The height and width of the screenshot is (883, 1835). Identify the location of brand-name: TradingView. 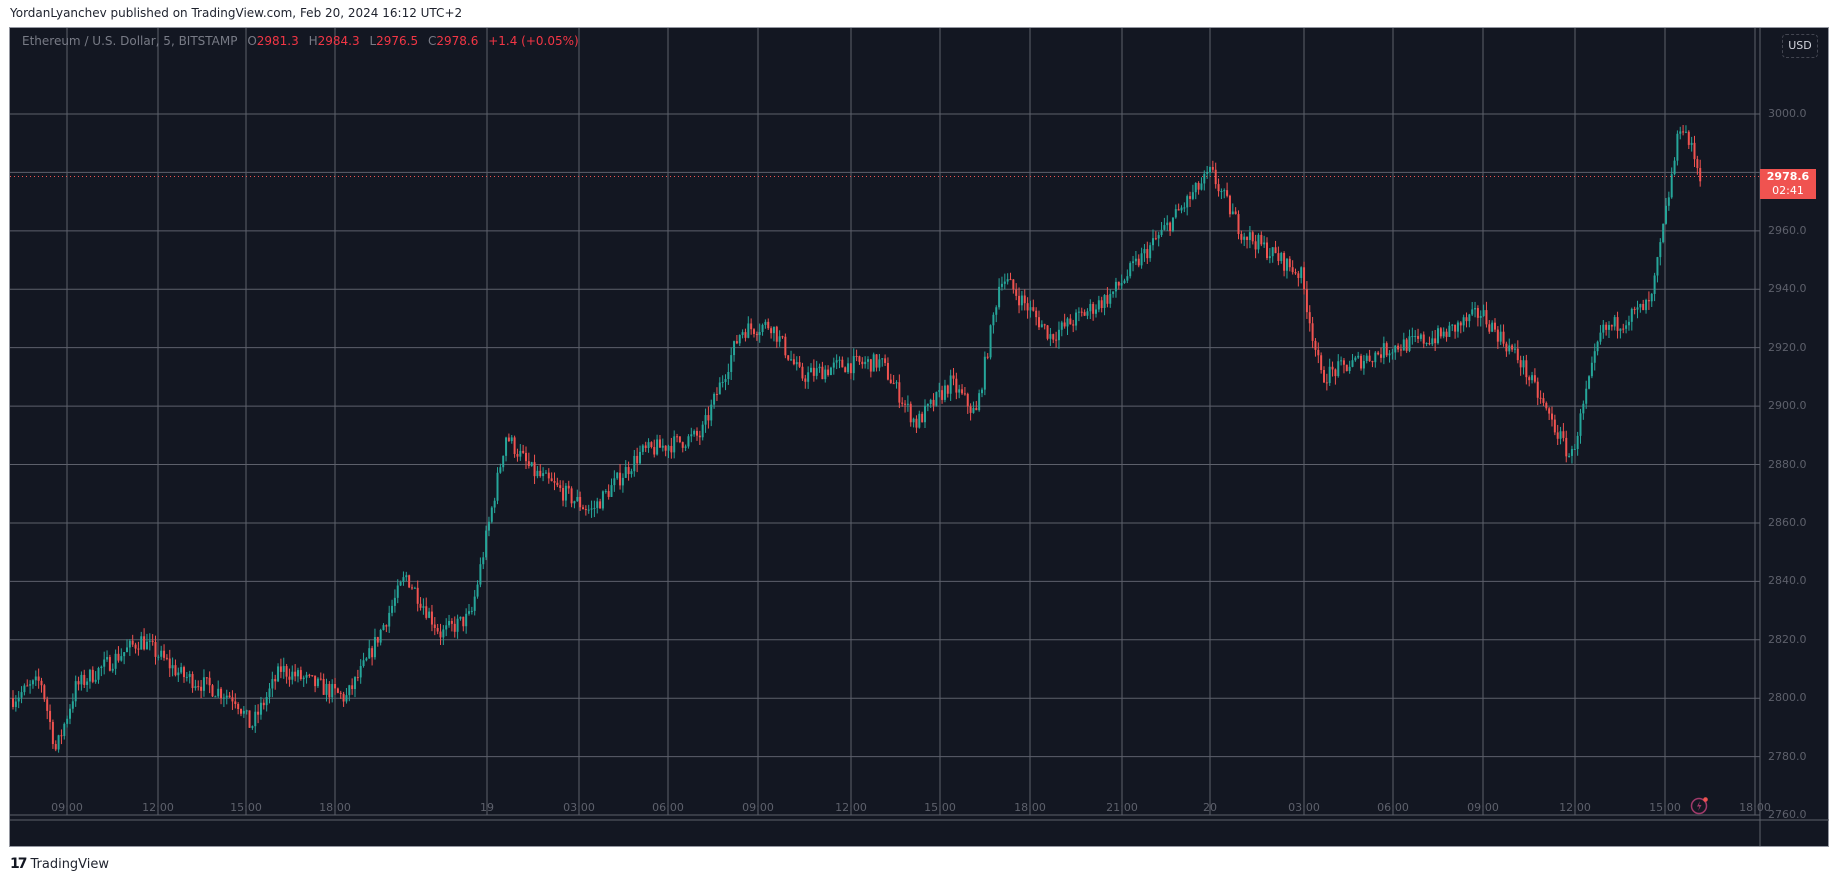
(70, 864).